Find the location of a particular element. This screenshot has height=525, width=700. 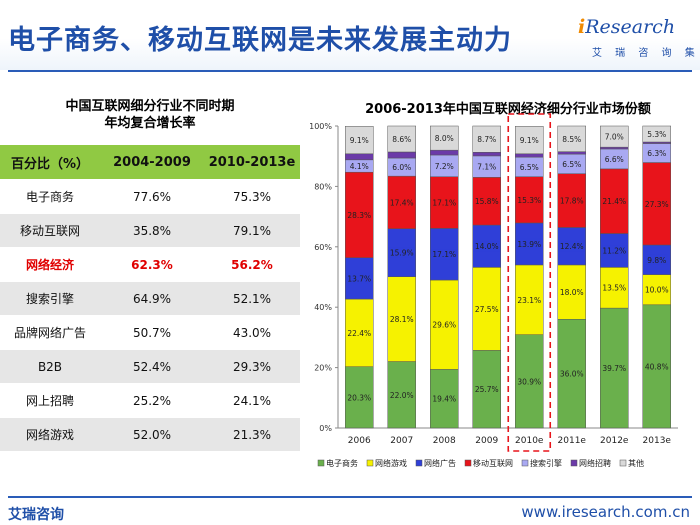

table-row: 搜索引擎 64.9% 52.1% is located at coordinates (150, 298).